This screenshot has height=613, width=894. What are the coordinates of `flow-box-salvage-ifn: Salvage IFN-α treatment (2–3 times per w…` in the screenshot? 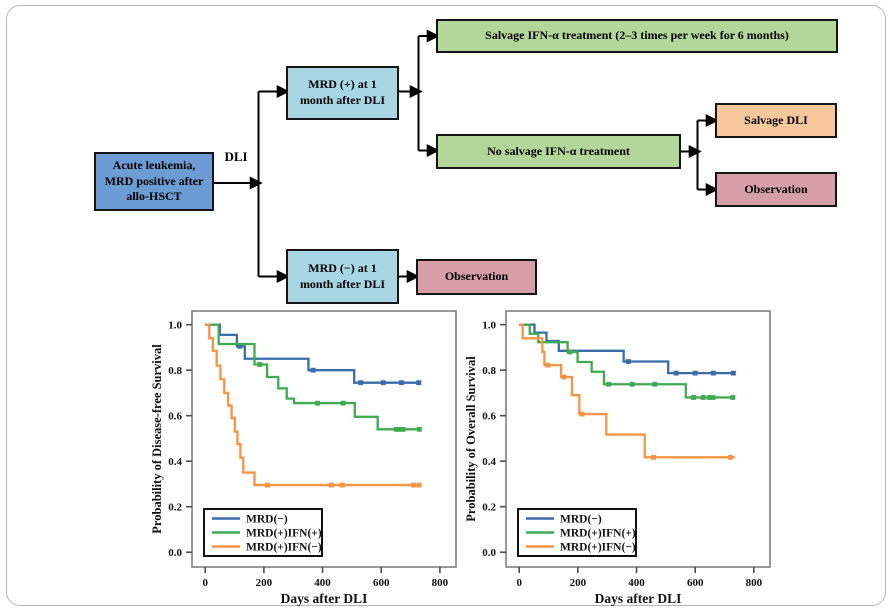 It's located at (637, 36).